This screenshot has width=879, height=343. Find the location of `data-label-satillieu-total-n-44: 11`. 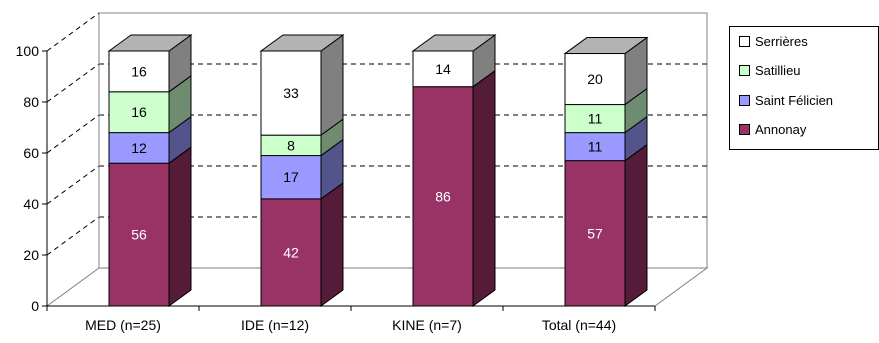

data-label-satillieu-total-n-44: 11 is located at coordinates (595, 119).